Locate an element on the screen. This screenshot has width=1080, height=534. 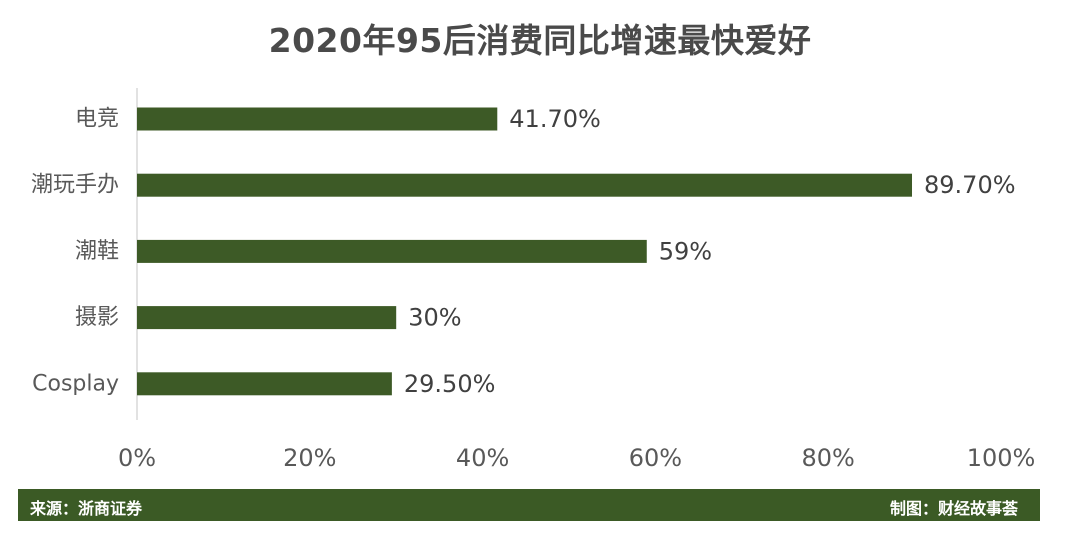
data-label: 41.70% is located at coordinates (555, 119).